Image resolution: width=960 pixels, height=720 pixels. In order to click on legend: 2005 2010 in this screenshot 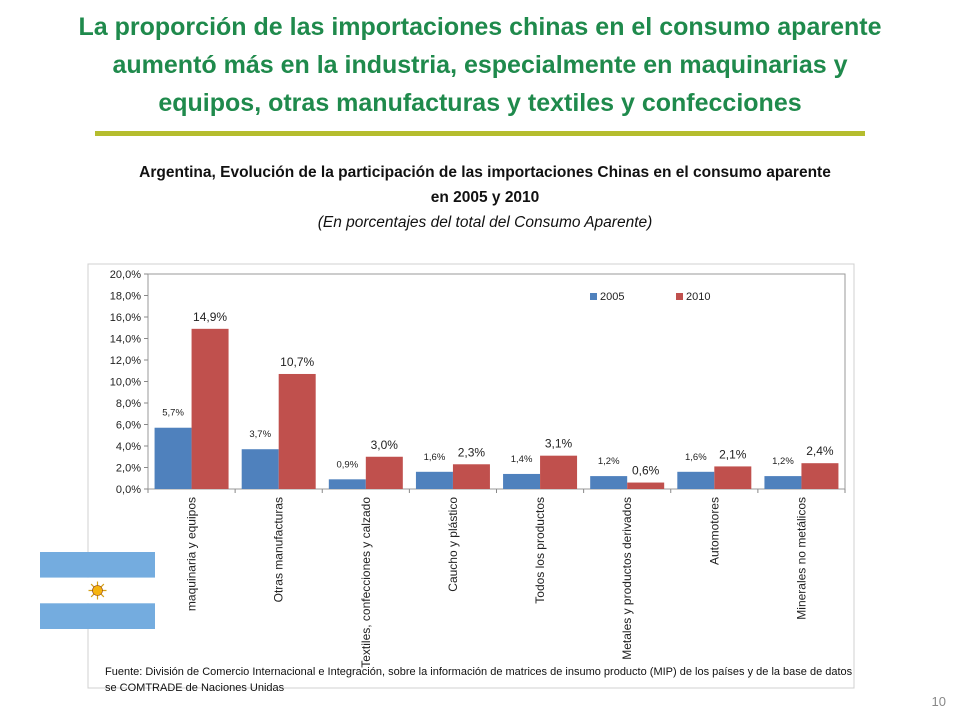, I will do `click(650, 297)`.